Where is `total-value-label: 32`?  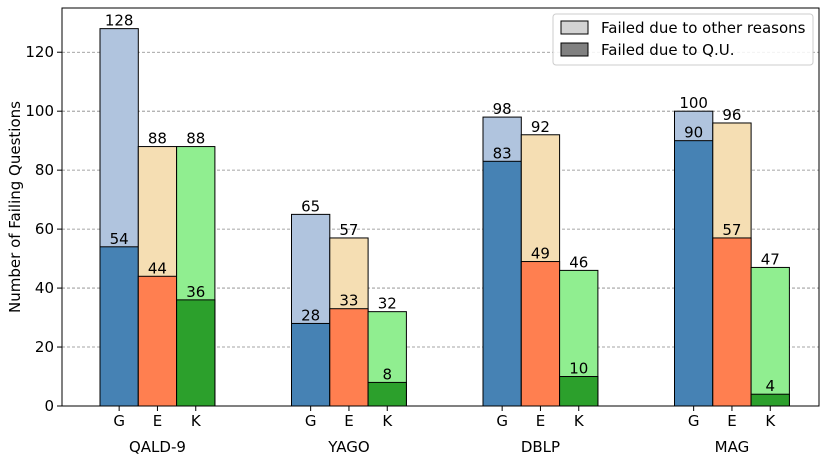
total-value-label: 32 is located at coordinates (387, 304).